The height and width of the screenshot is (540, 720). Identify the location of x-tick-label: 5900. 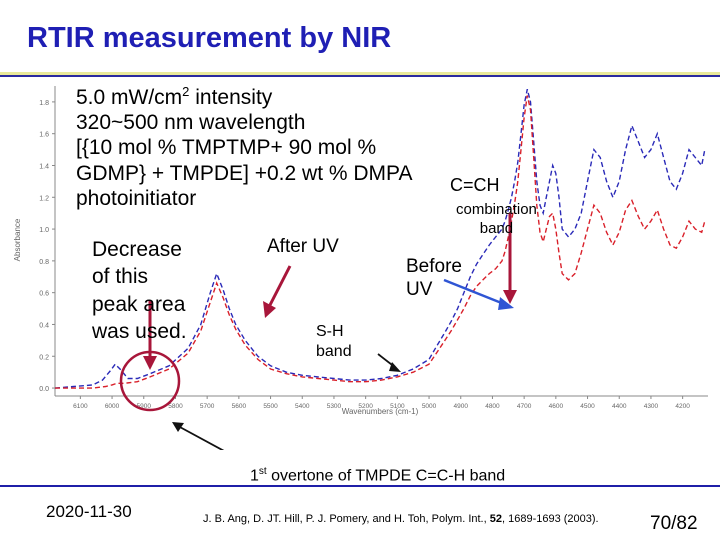
(144, 406).